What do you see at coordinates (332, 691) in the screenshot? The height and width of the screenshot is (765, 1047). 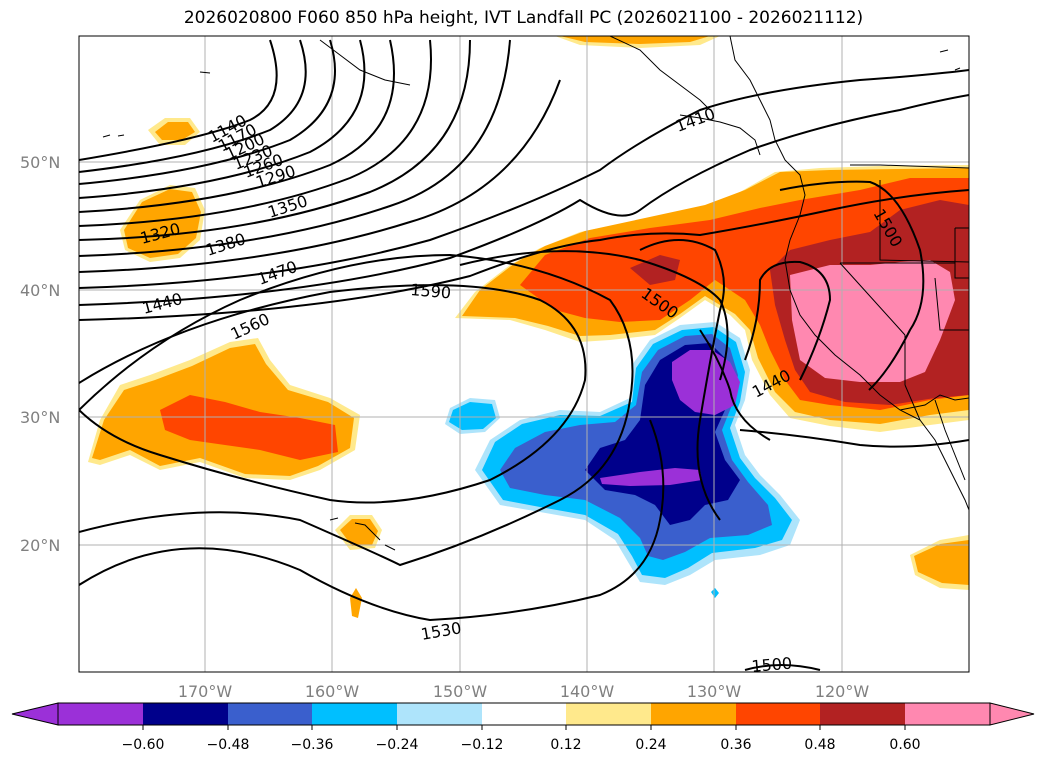 I see `lon-label: 160°W` at bounding box center [332, 691].